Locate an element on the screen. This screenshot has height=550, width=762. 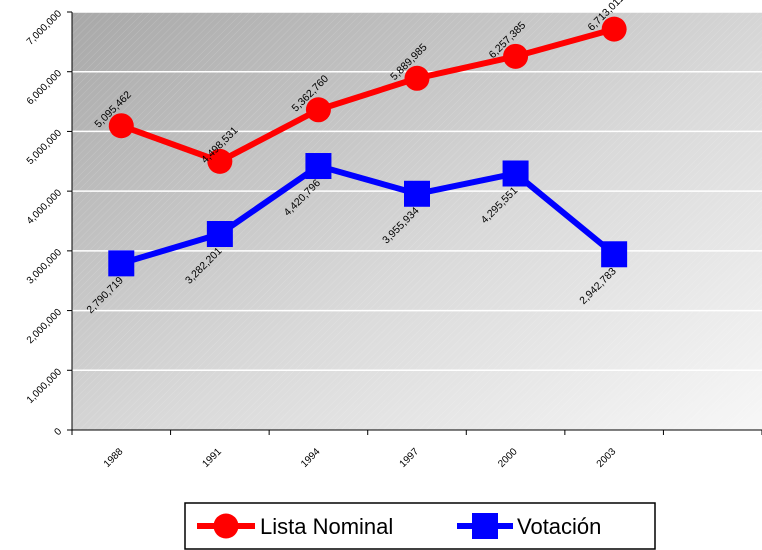
x-tick-label: 1994 is located at coordinates (311, 458).